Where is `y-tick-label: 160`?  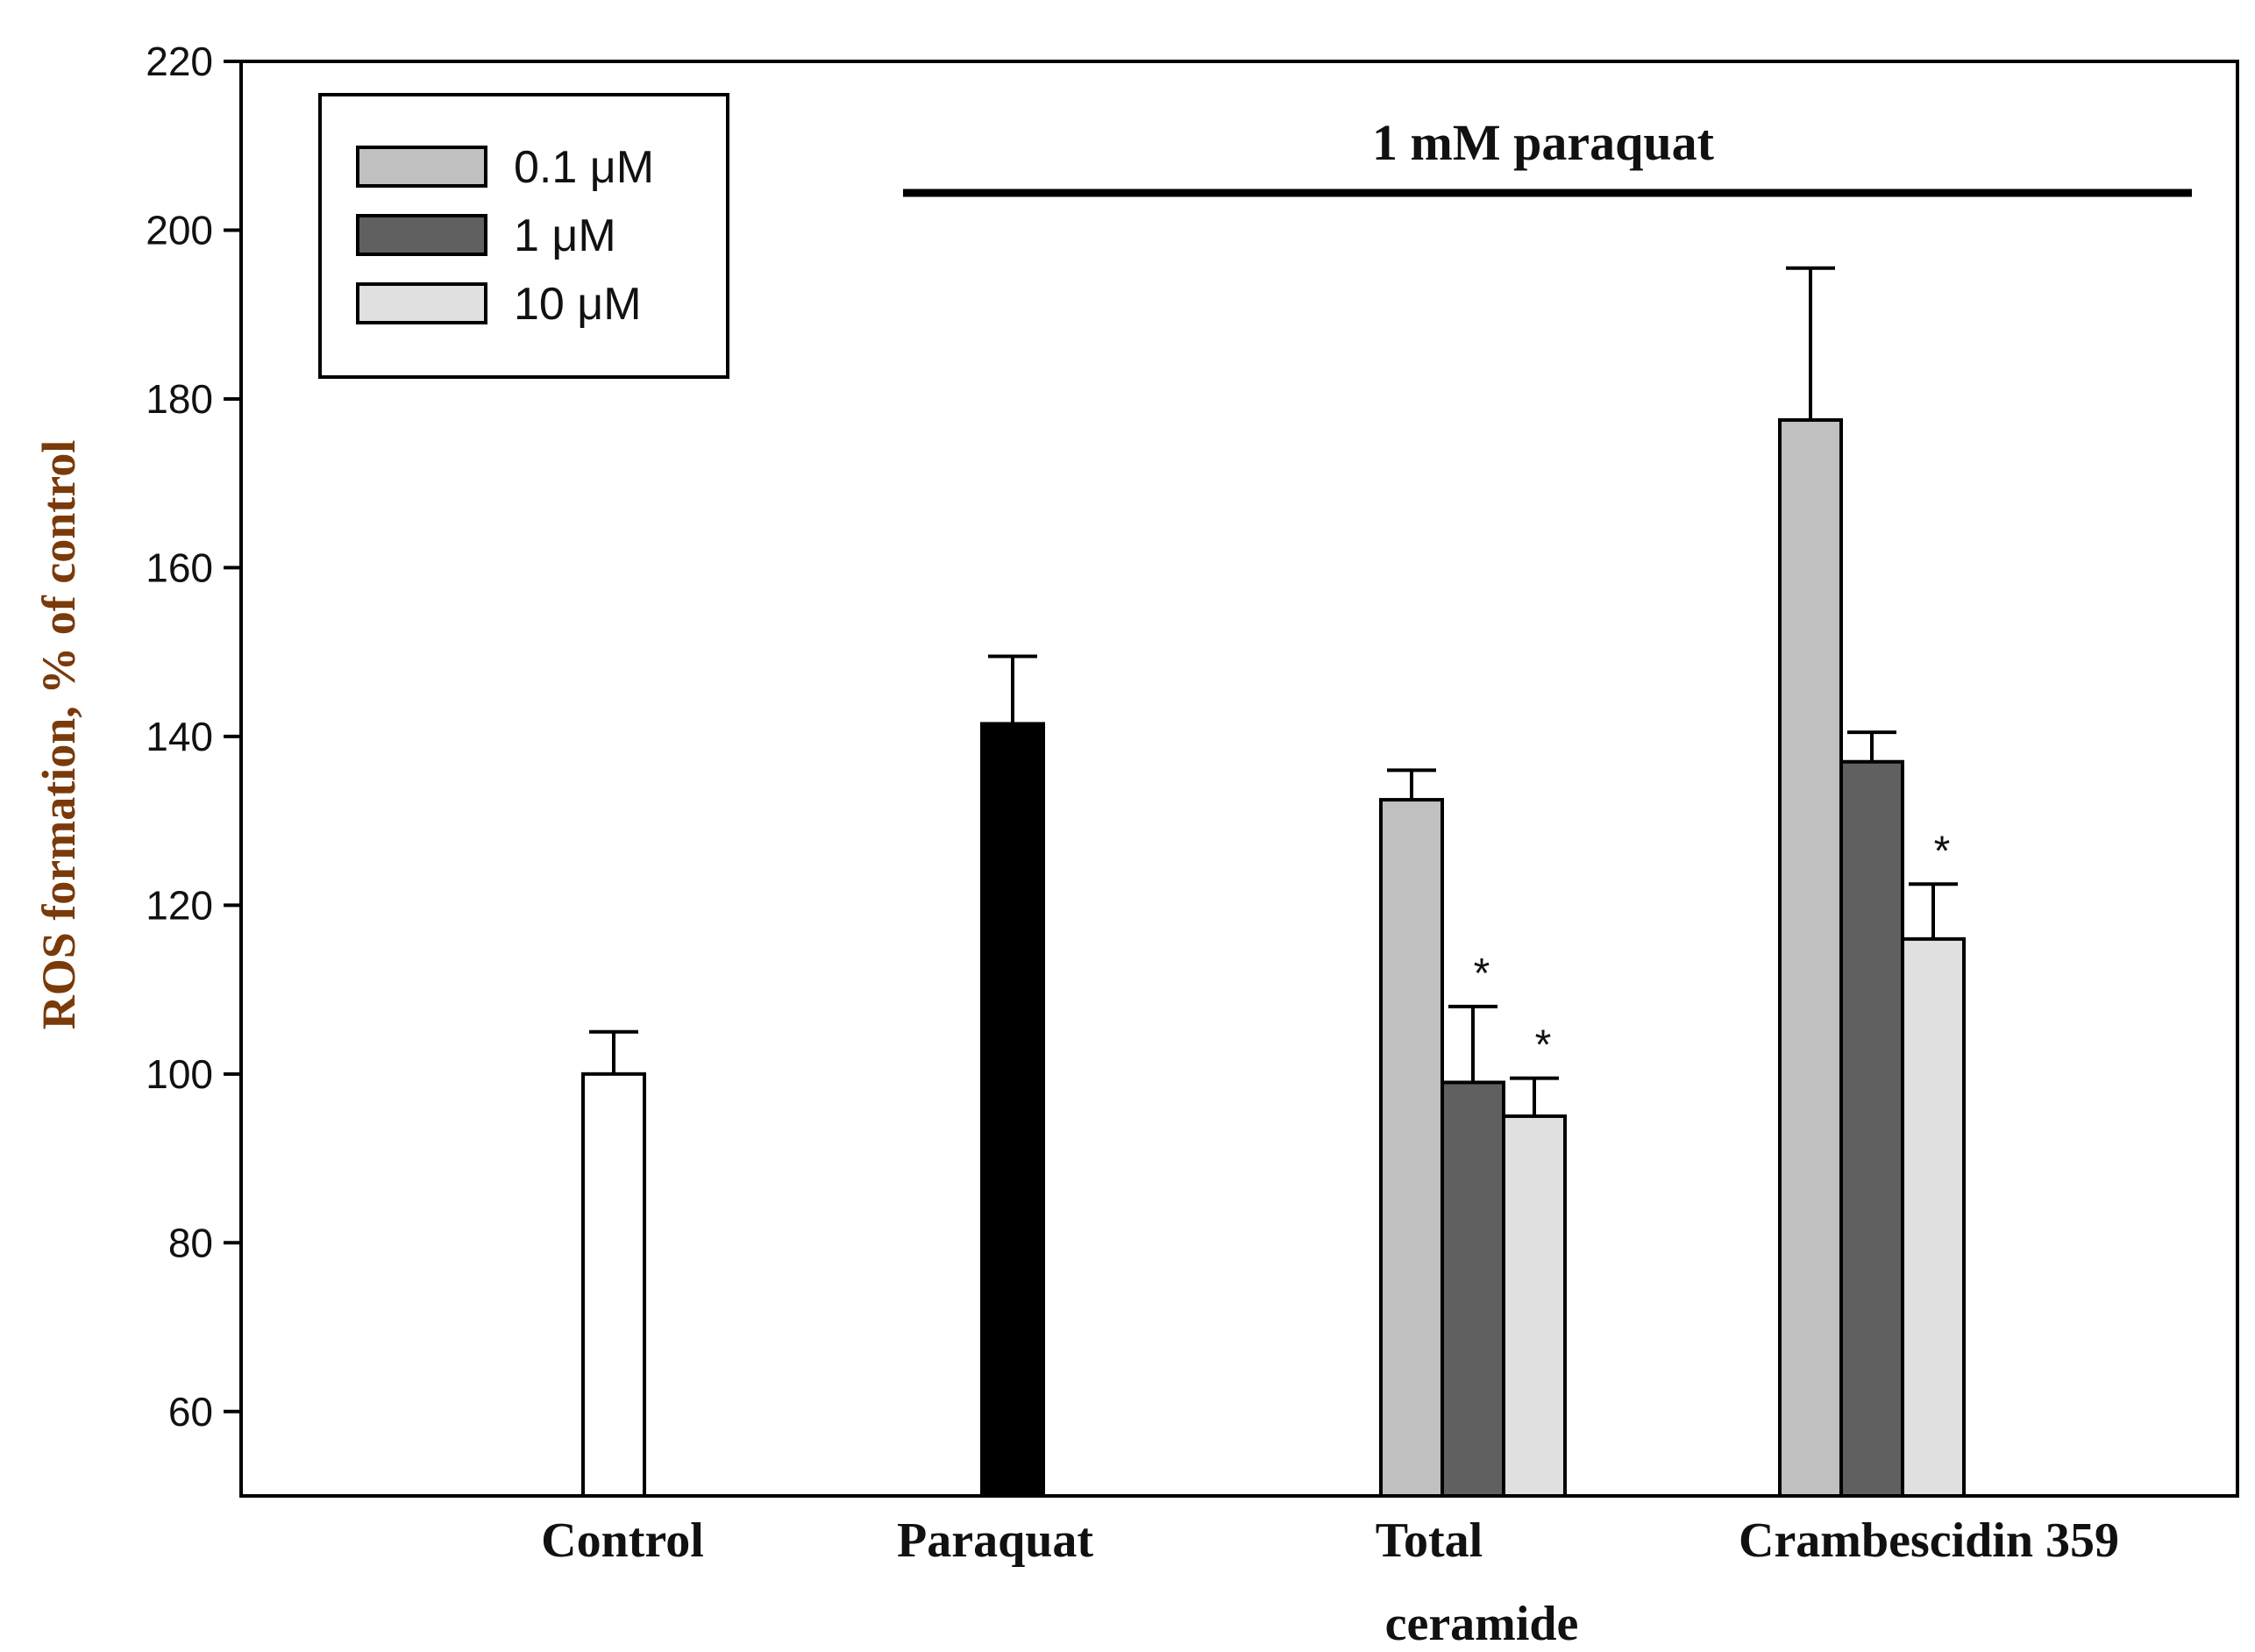 y-tick-label: 160 is located at coordinates (180, 567).